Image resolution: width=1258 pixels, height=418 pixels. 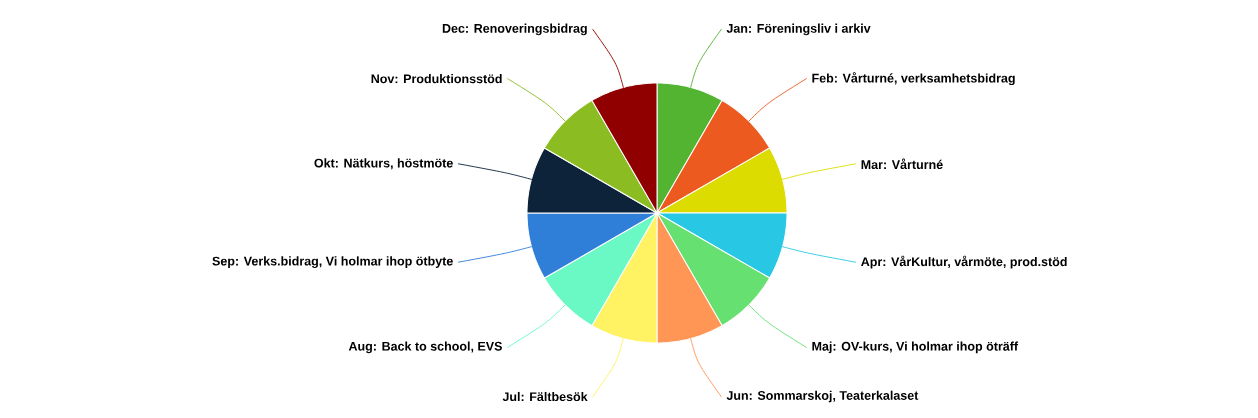 What do you see at coordinates (436, 79) in the screenshot?
I see `slice-label: Nov: Produktionsstöd` at bounding box center [436, 79].